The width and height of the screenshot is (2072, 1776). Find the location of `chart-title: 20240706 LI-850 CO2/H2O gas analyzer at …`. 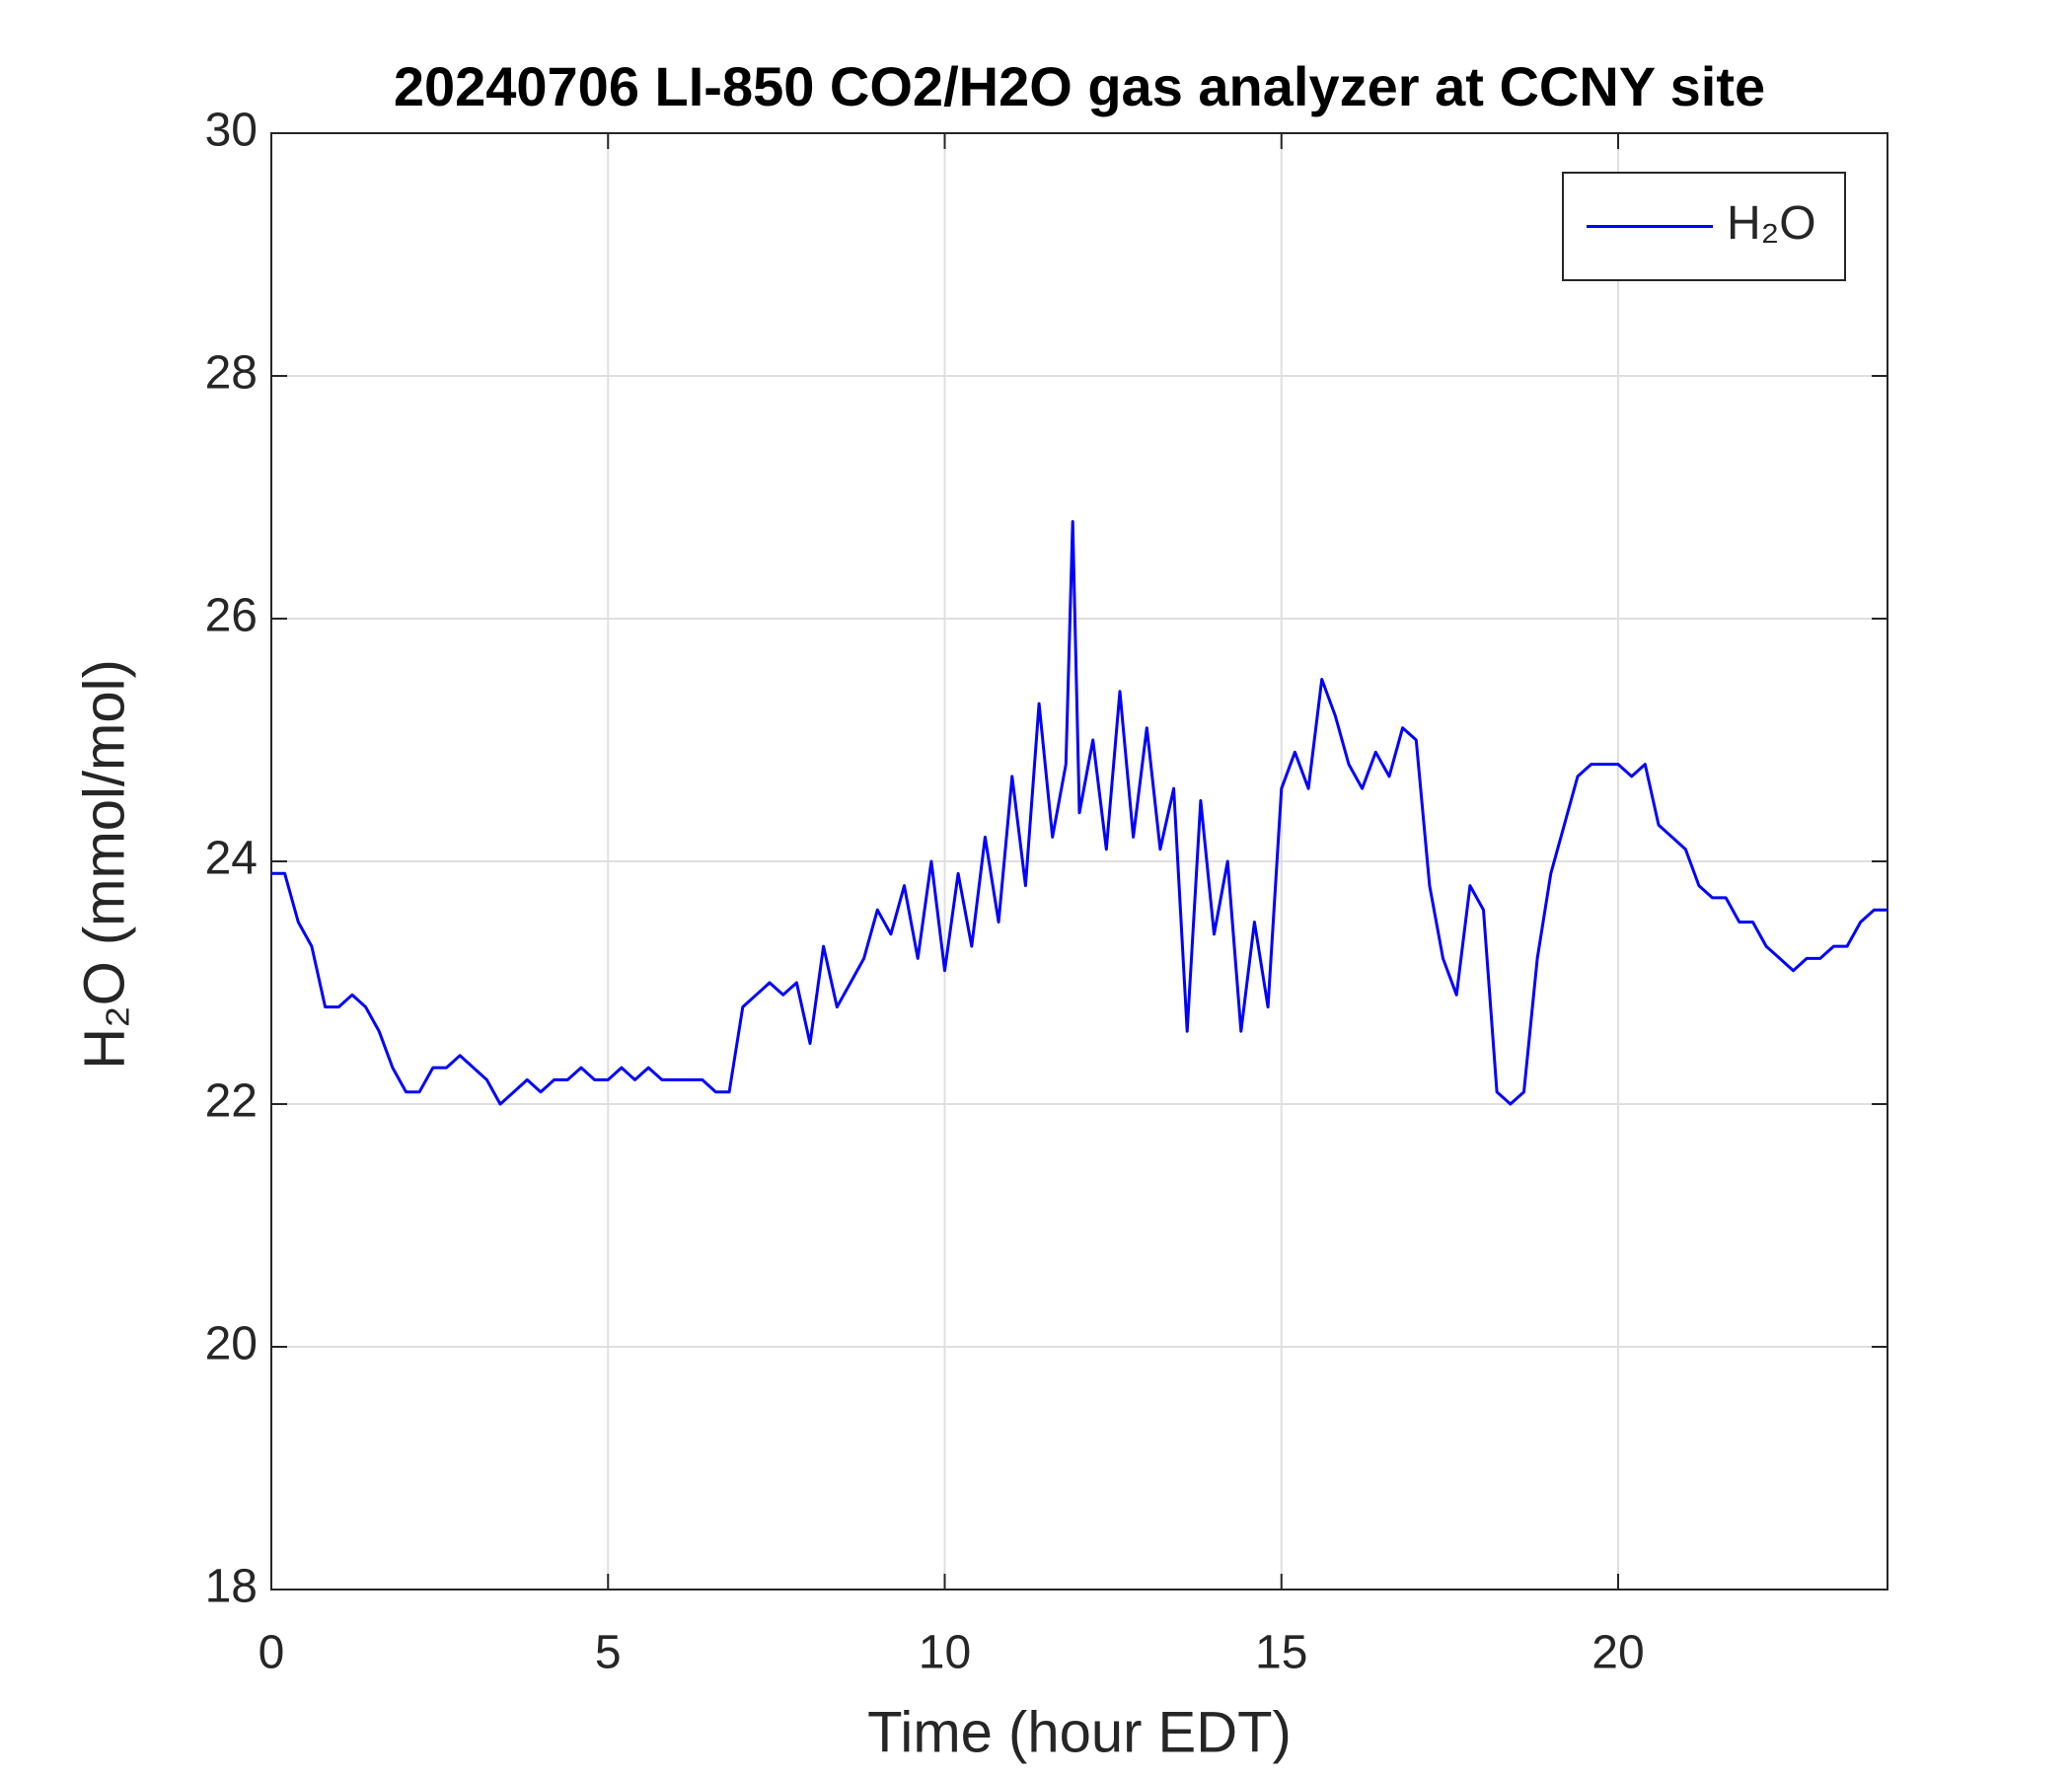

chart-title: 20240706 LI-850 CO2/H2O gas analyzer at … is located at coordinates (1079, 86).